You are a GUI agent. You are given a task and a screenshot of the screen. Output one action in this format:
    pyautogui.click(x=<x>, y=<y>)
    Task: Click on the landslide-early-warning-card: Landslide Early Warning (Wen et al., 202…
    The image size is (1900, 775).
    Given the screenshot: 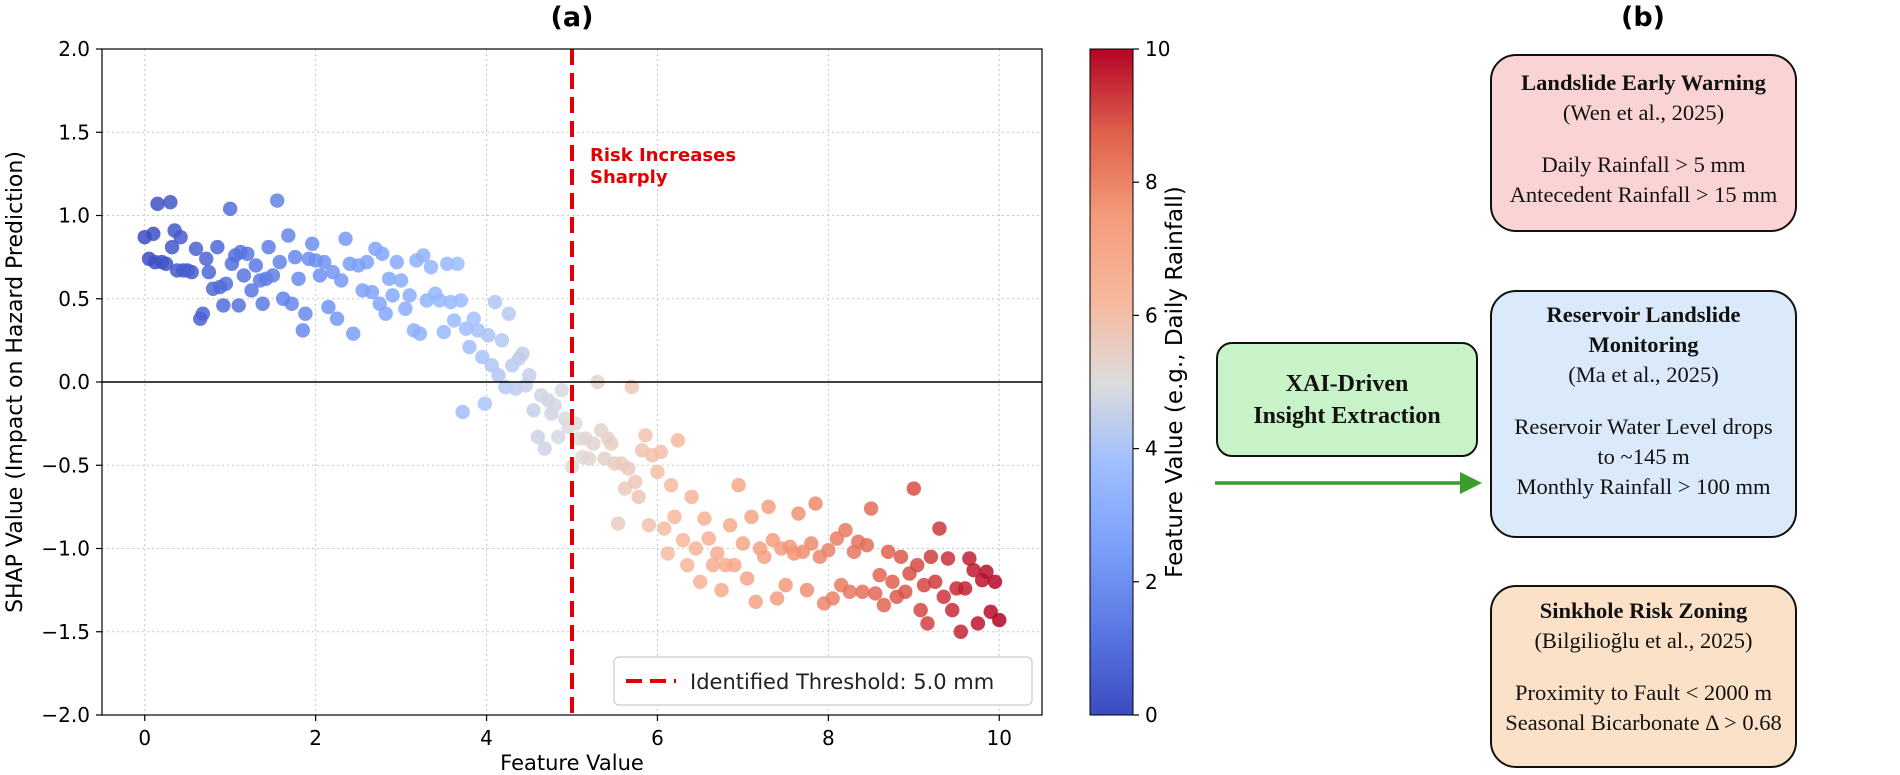 What is the action you would take?
    pyautogui.click(x=1643, y=143)
    